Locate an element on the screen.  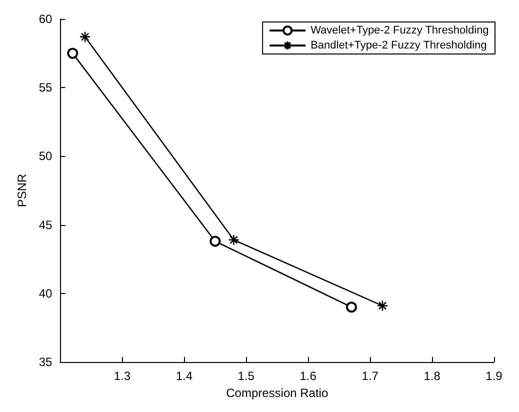
legend-label: Wavelet+Type-2 Fuzzy Thresholding is located at coordinates (399, 30).